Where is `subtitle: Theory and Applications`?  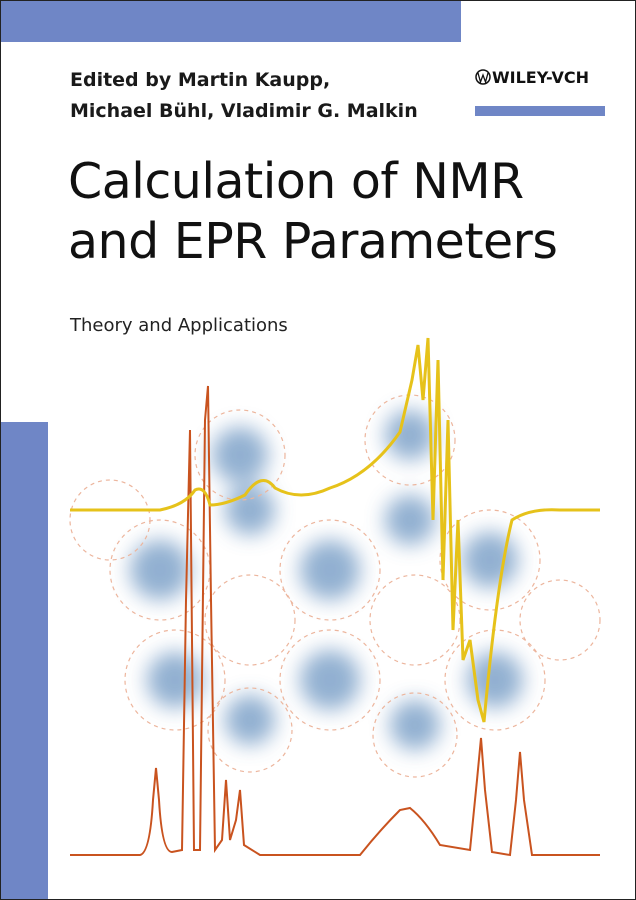
subtitle: Theory and Applications is located at coordinates (178, 325).